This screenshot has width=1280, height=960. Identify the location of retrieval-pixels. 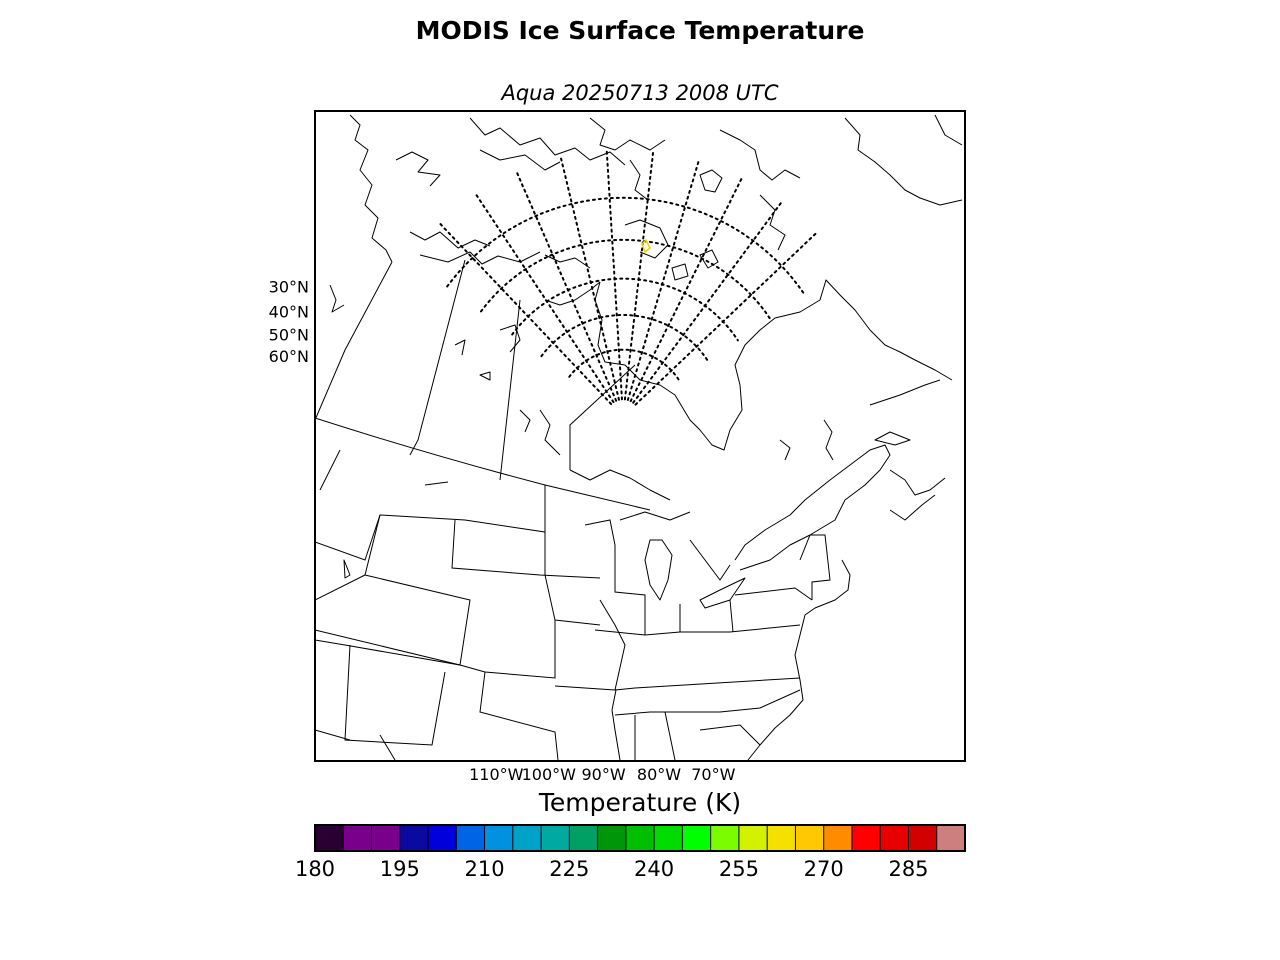
(646, 246).